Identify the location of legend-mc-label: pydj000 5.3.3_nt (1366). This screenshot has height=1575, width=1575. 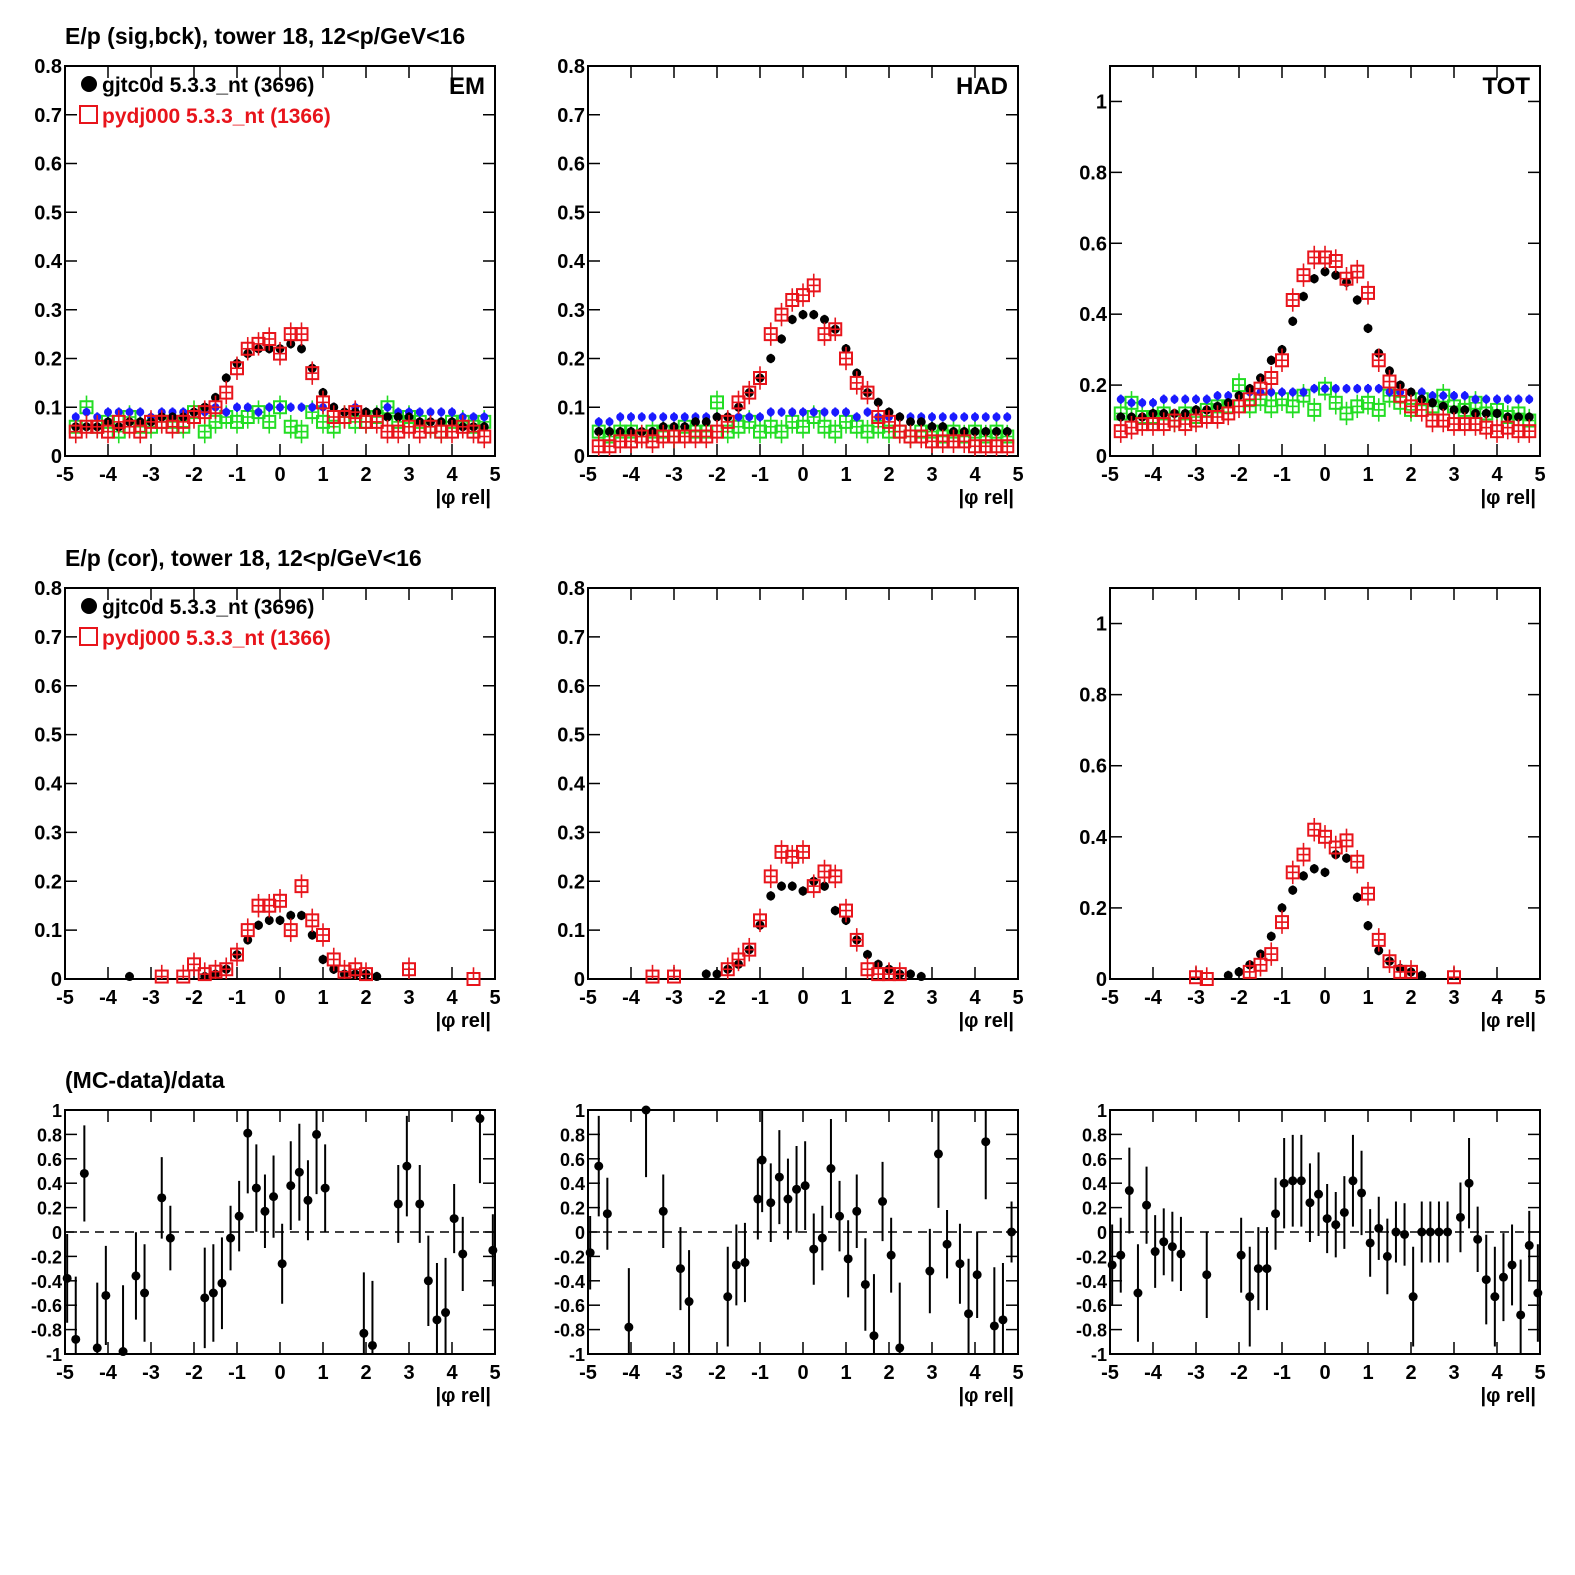
(216, 638).